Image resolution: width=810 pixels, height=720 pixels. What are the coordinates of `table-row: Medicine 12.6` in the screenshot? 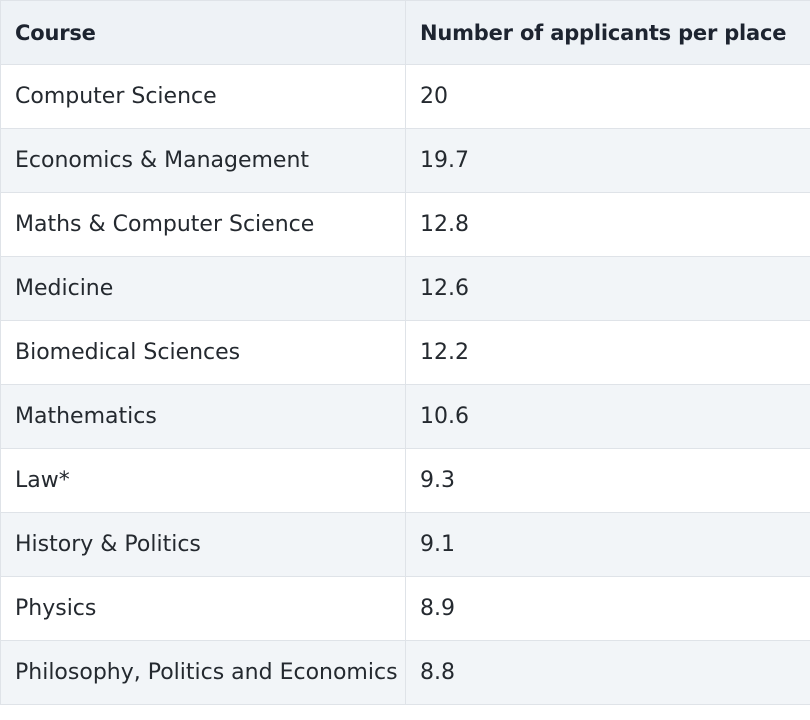 It's located at (405, 288).